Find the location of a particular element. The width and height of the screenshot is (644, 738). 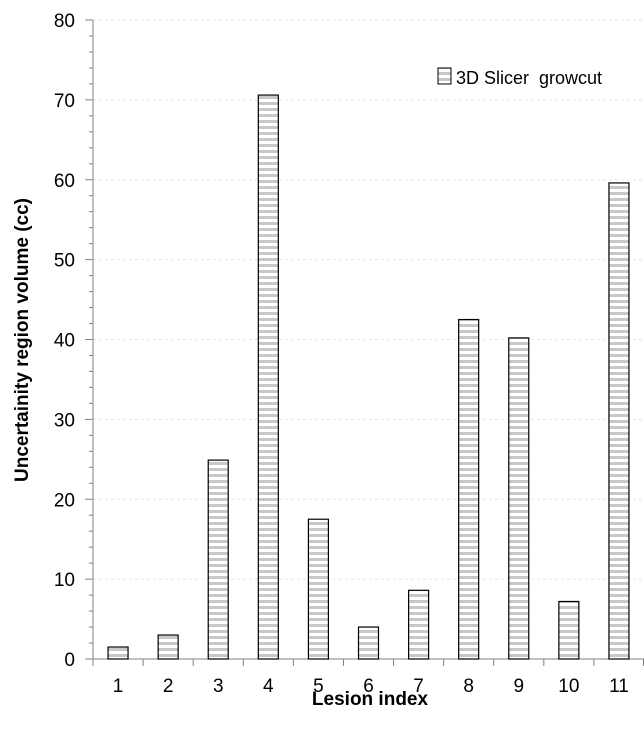

legend: 3D Slicer growcut is located at coordinates (519, 77).